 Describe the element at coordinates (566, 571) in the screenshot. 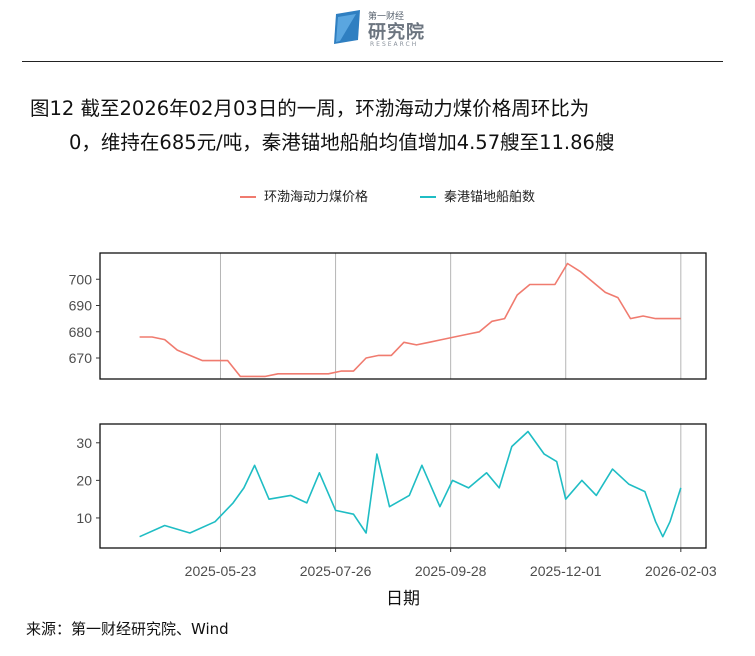

I see `xtick-label-3: 2025-12-01` at that location.